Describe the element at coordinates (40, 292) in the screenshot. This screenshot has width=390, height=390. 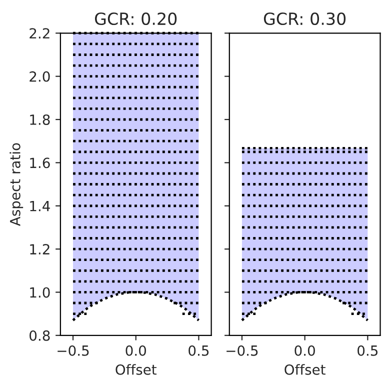
I see `y-tick-label: 1.0` at that location.